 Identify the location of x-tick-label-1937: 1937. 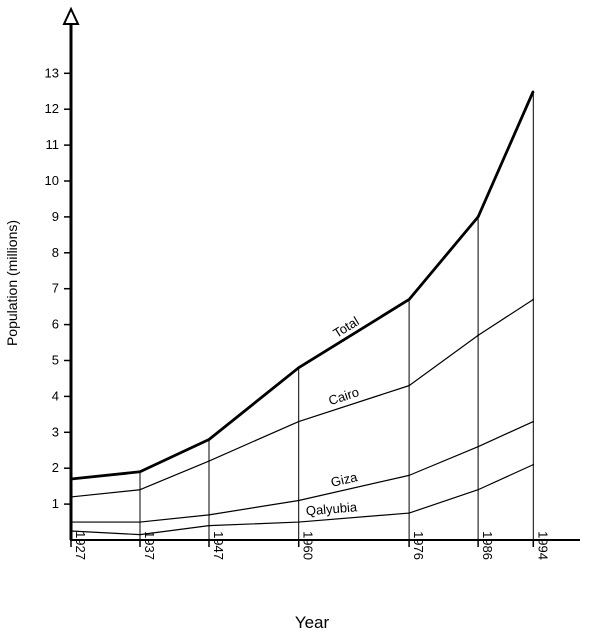
(149, 545).